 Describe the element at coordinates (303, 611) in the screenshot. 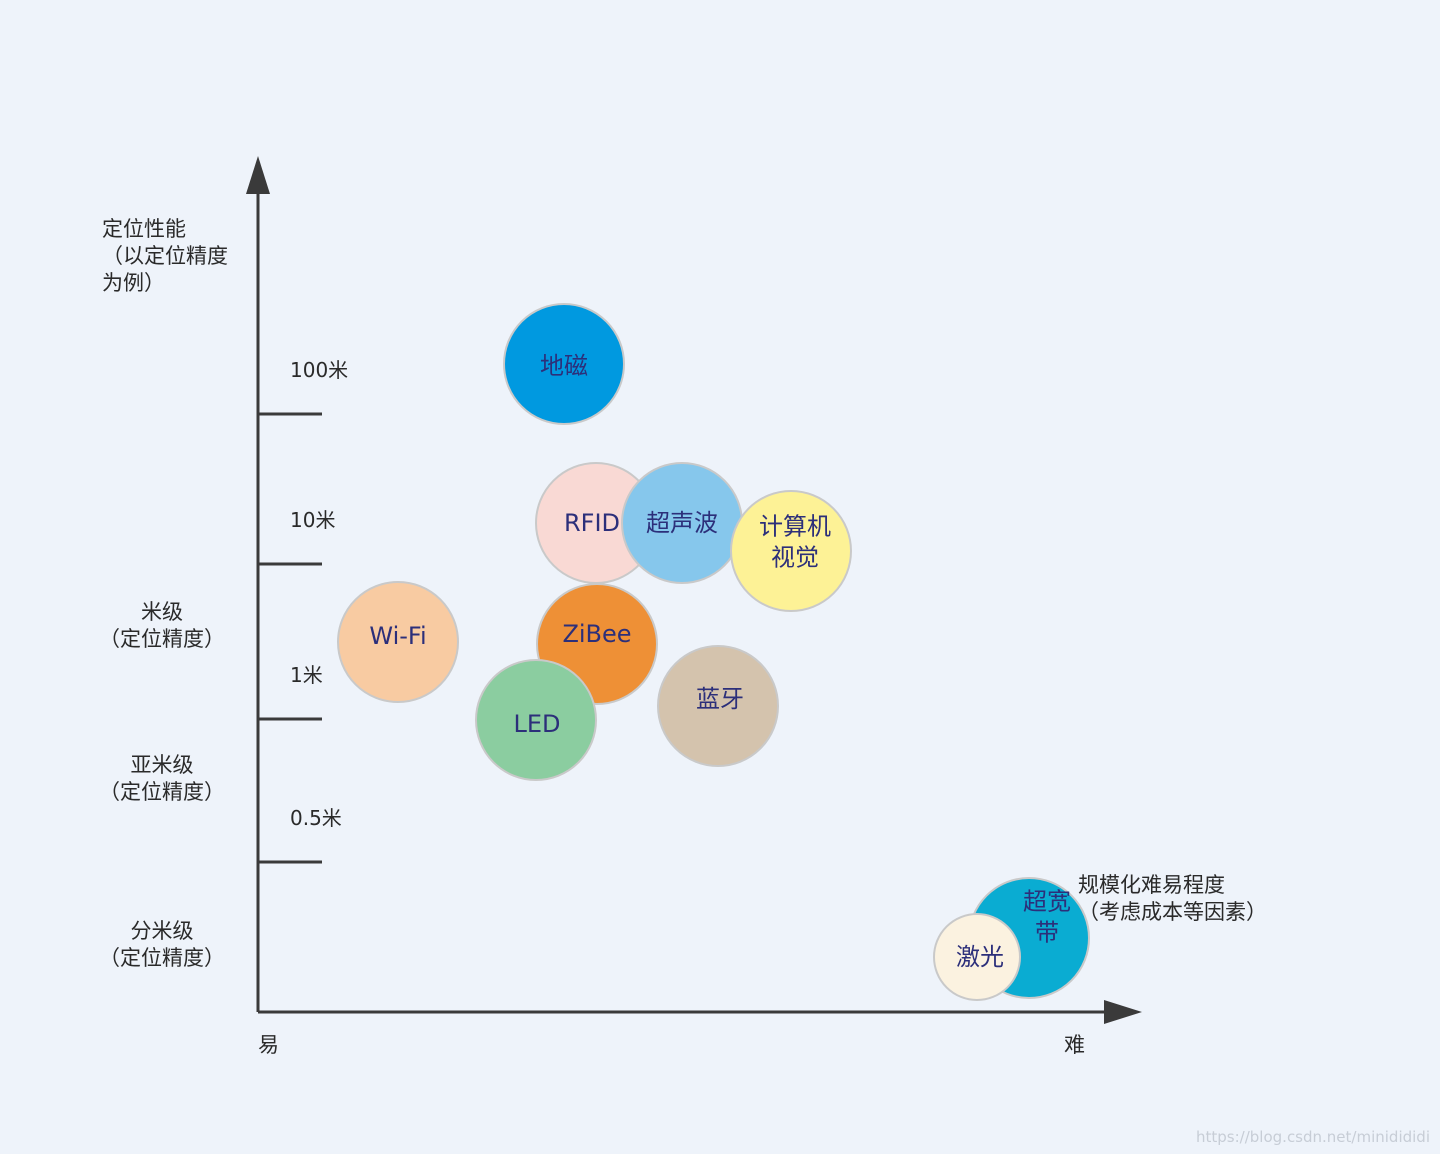

I see `y-ticks: 100米 10米 1米 0.5米` at that location.